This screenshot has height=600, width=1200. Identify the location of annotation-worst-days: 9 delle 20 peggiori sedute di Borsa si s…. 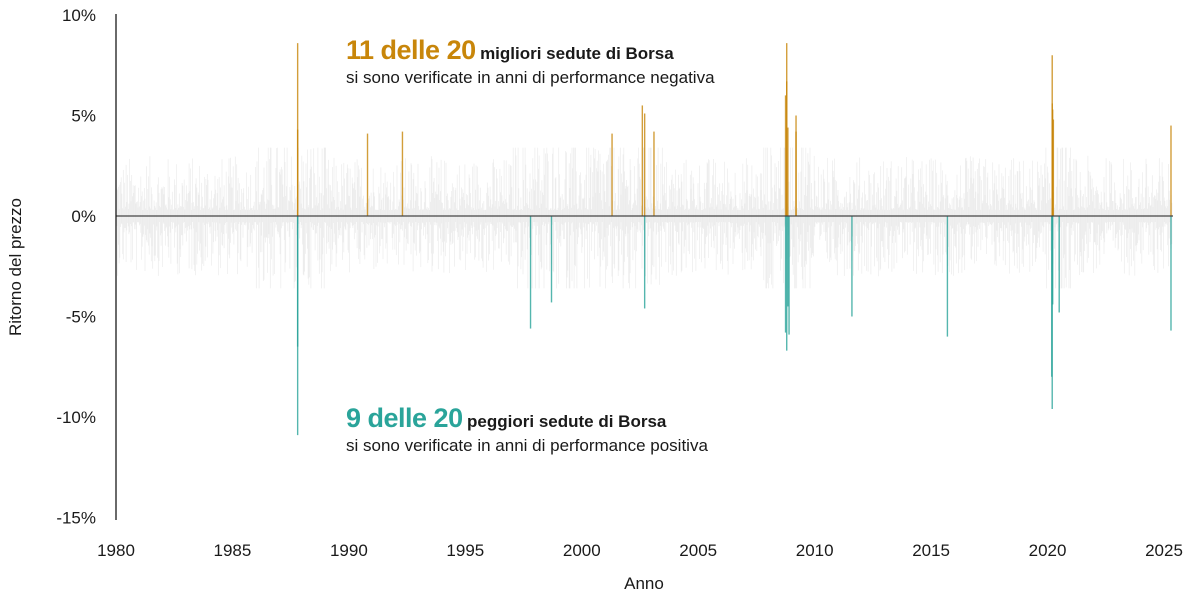
(527, 429).